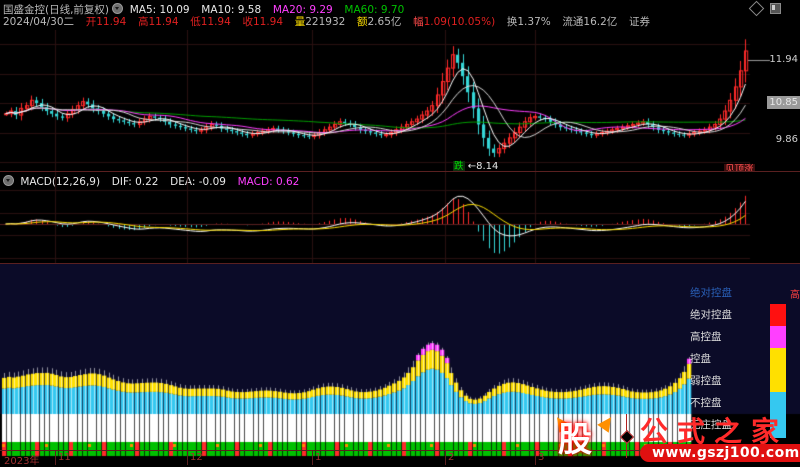 This screenshot has height=467, width=800. What do you see at coordinates (22, 461) in the screenshot?
I see `x-label-0: 2023年` at bounding box center [22, 461].